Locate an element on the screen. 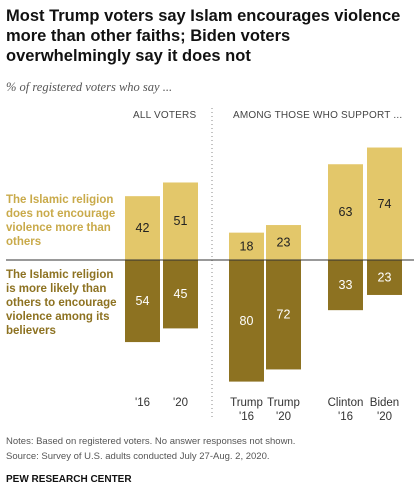 Image resolution: width=420 pixels, height=502 pixels. value-label-more: 72 is located at coordinates (284, 315).